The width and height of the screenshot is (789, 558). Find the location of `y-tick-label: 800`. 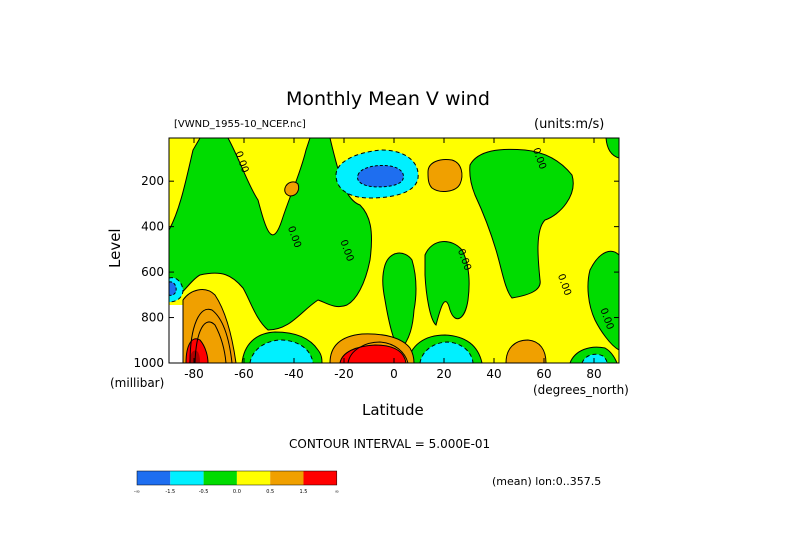

y-tick-label: 800 is located at coordinates (152, 318).